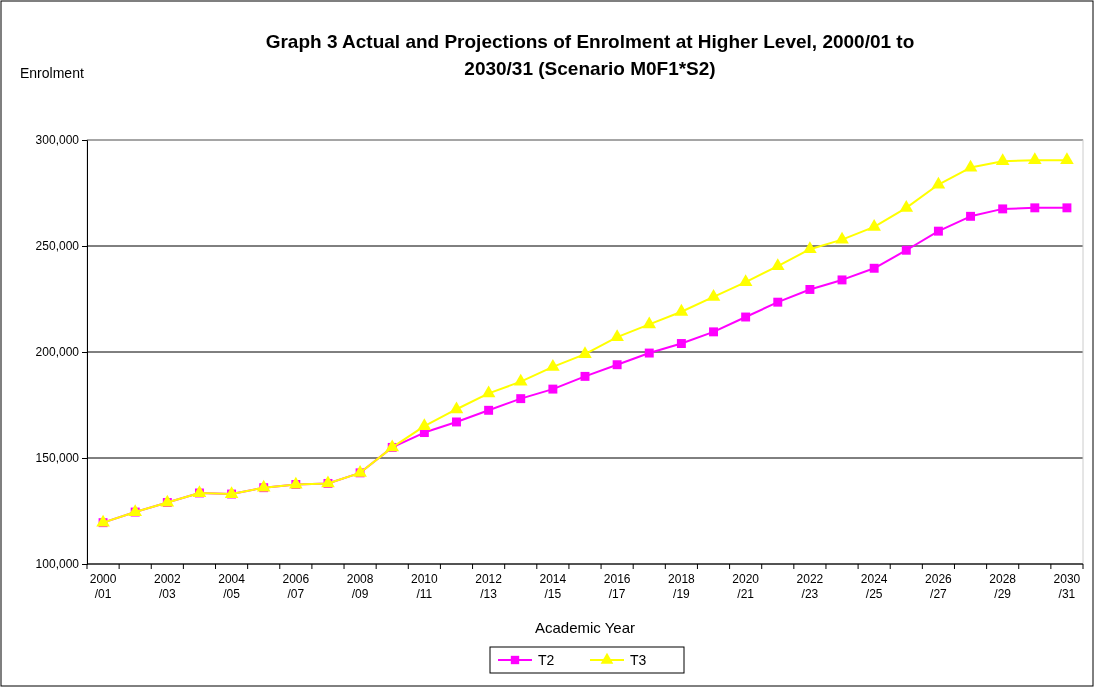 The image size is (1094, 687). Describe the element at coordinates (746, 586) in the screenshot. I see `x-tick-label: 2020 /21` at that location.